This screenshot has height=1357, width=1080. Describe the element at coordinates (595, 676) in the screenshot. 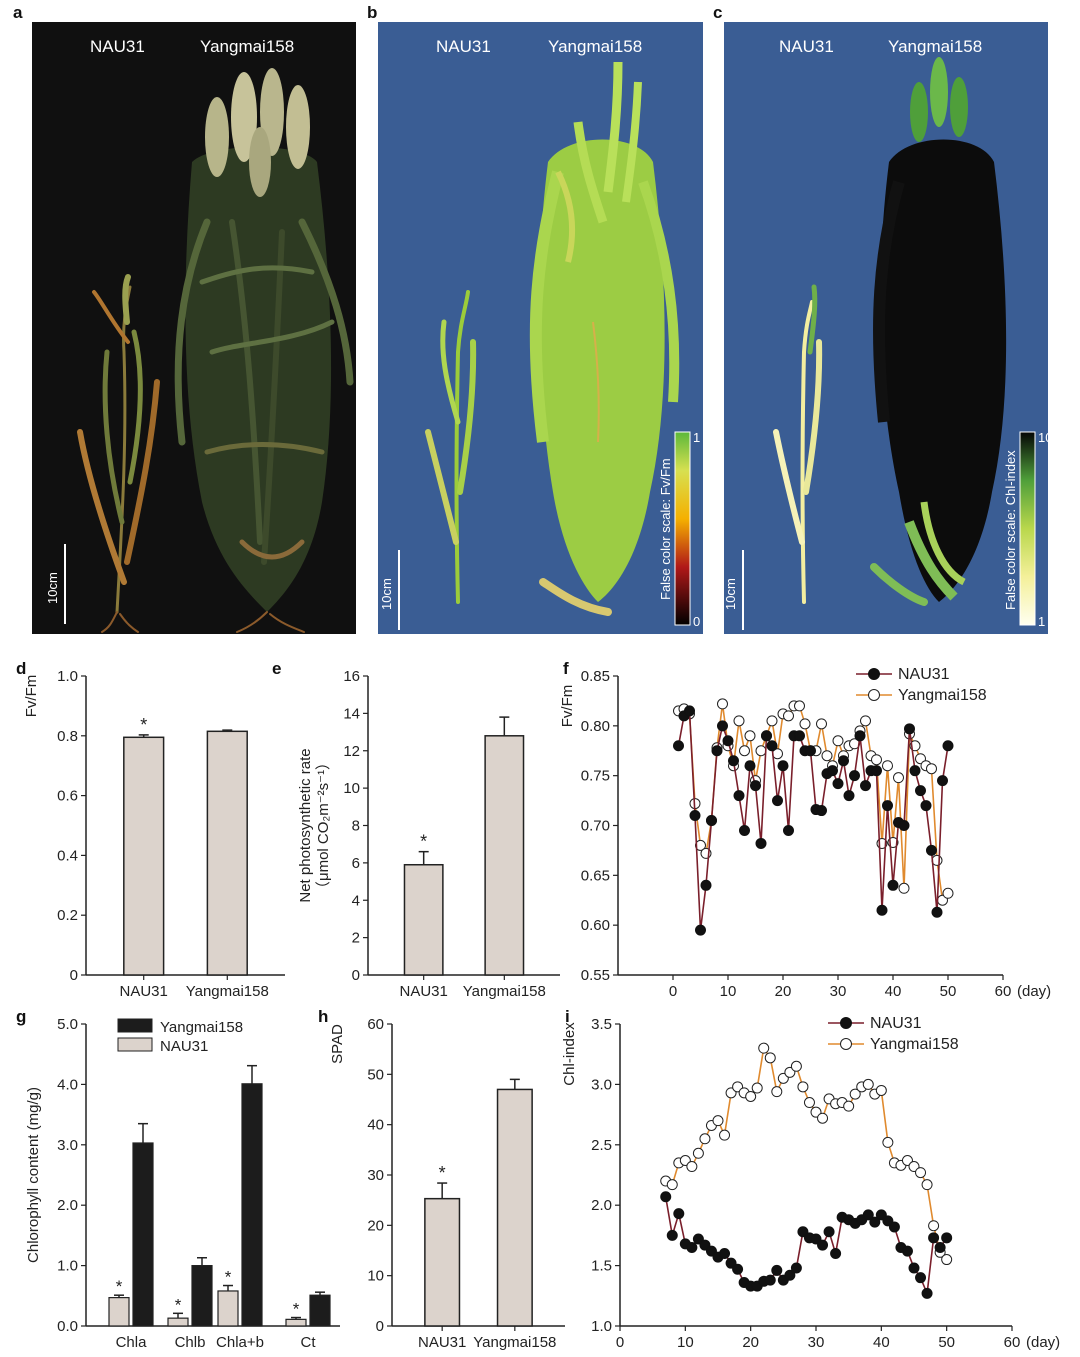

I see `chart-f-y-tick-label: 0.85` at that location.